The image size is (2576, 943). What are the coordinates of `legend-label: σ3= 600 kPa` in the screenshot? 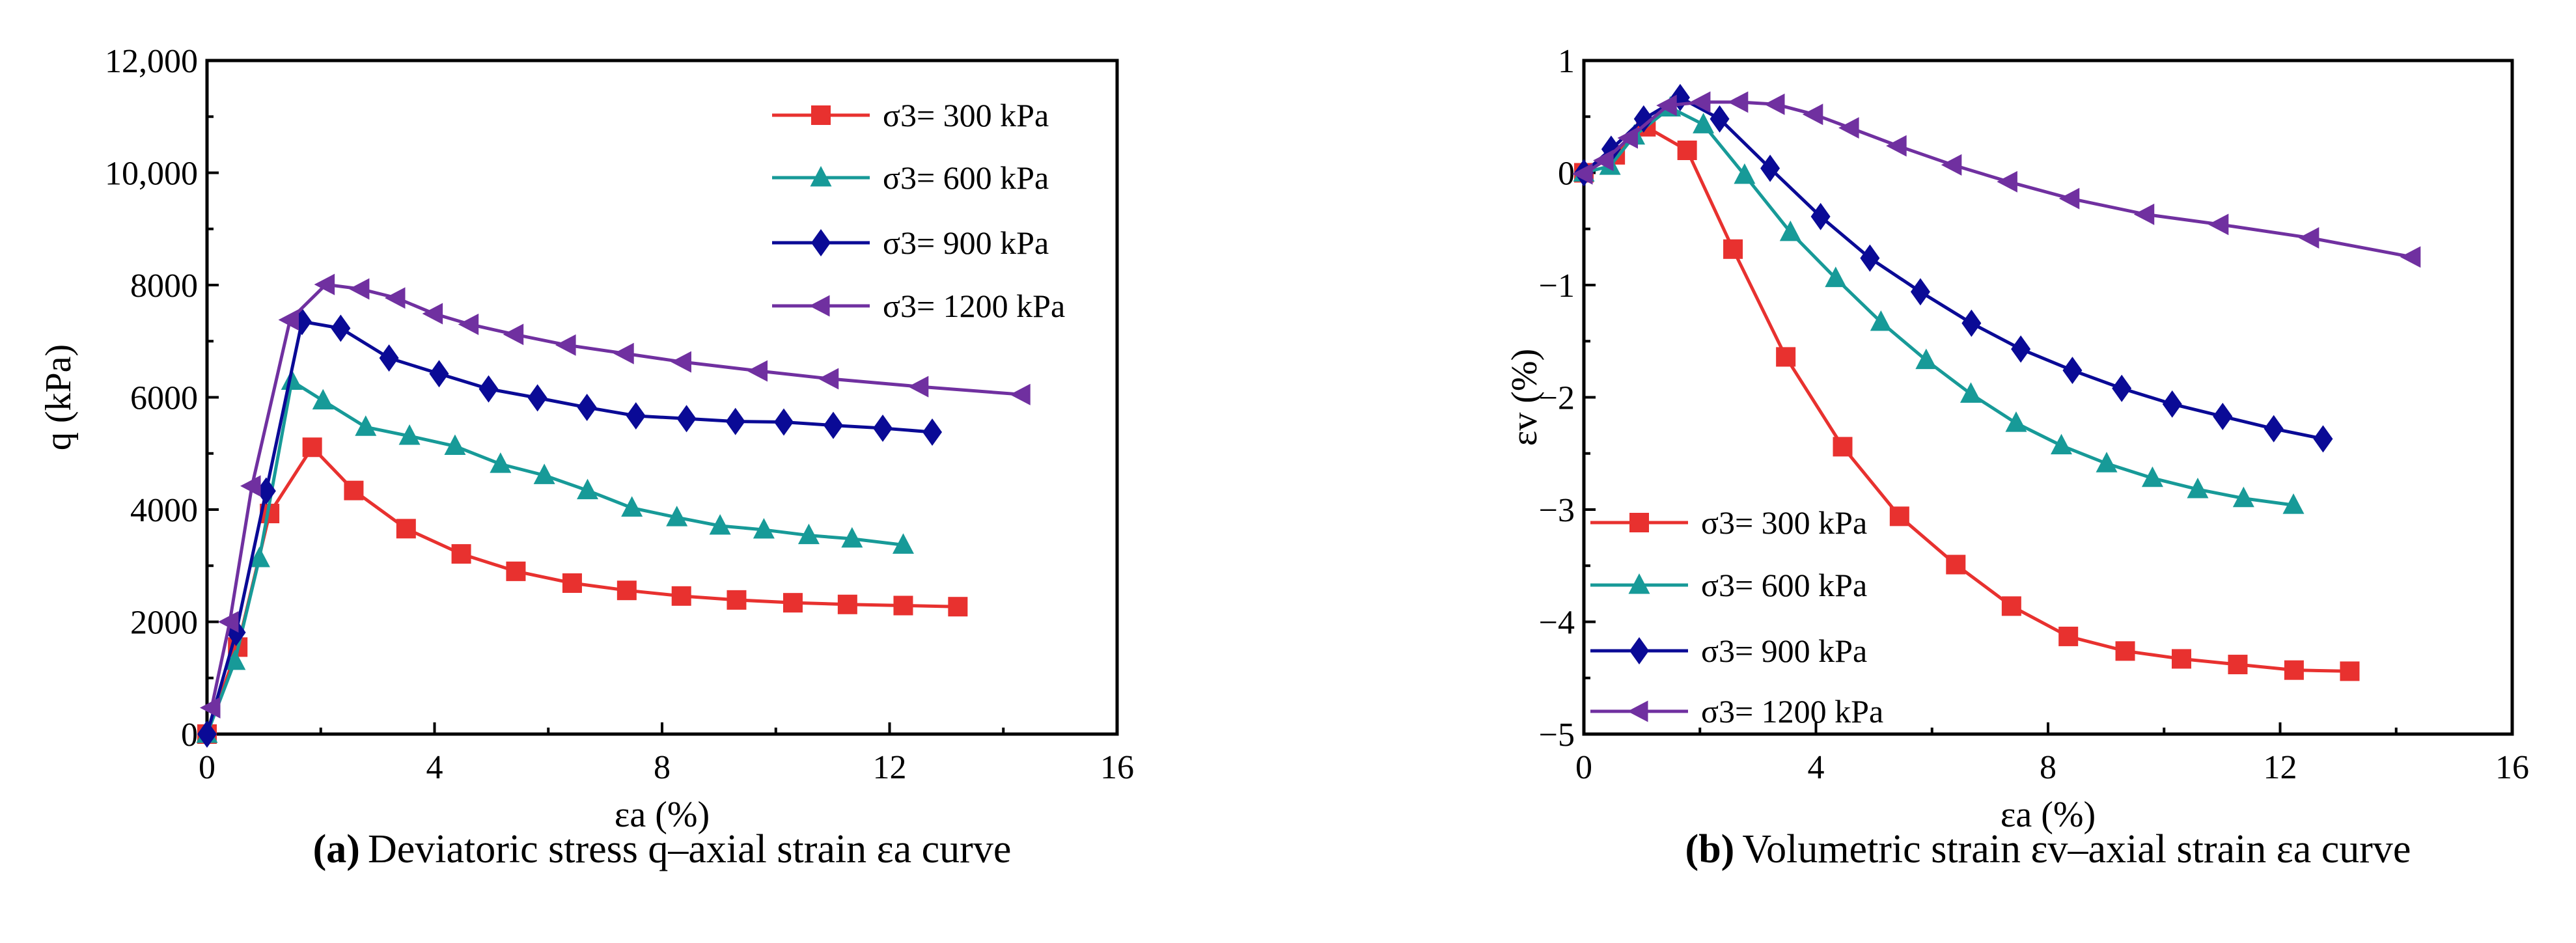 It's located at (966, 177).